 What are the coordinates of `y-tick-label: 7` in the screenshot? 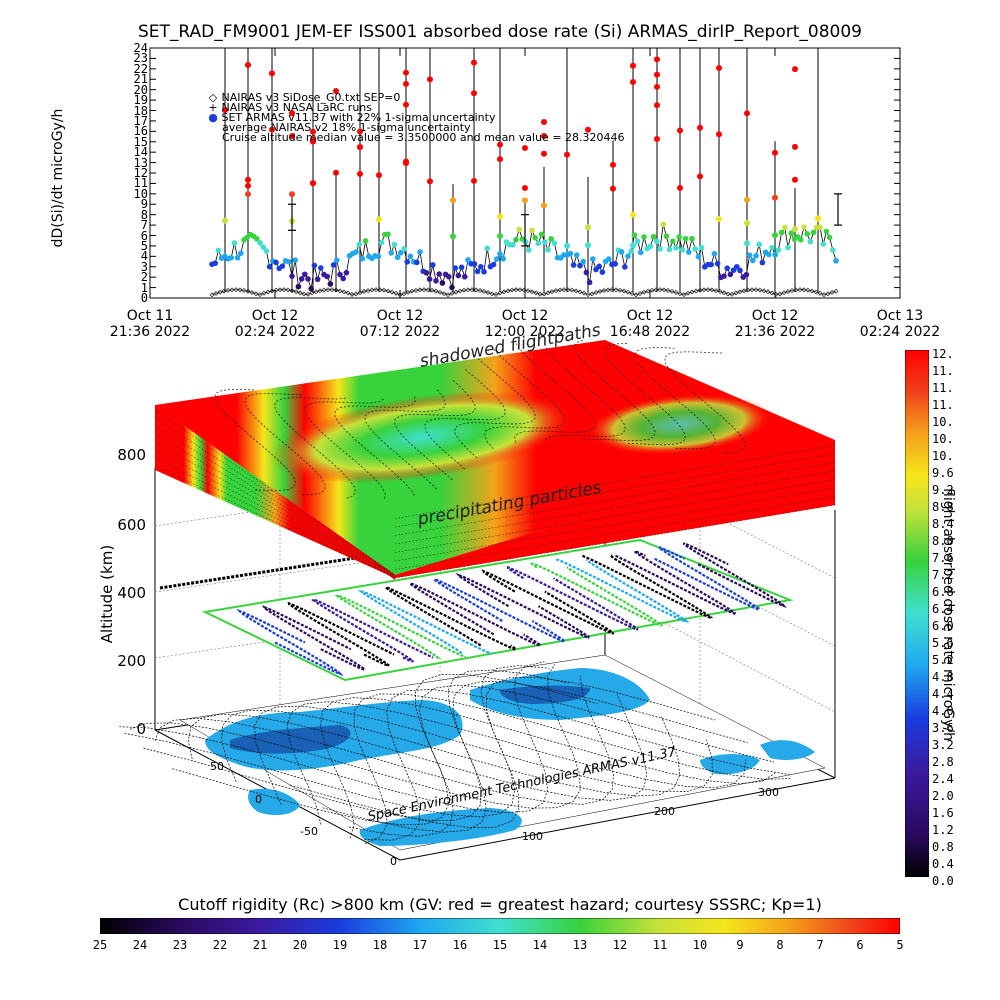 It's located at (144, 225).